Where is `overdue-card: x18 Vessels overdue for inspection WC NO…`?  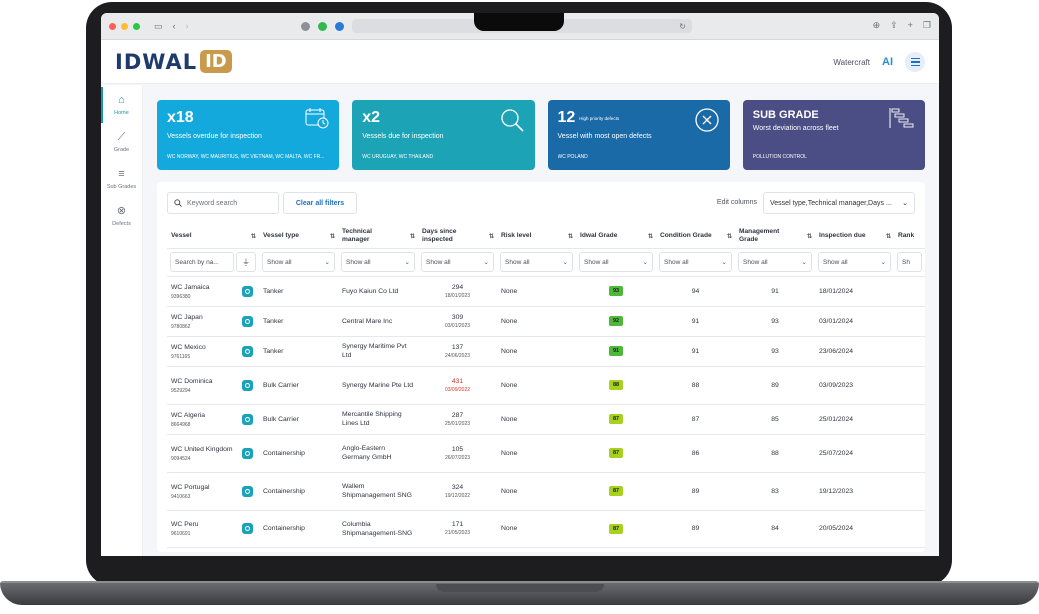 overdue-card: x18 Vessels overdue for inspection WC NO… is located at coordinates (248, 135).